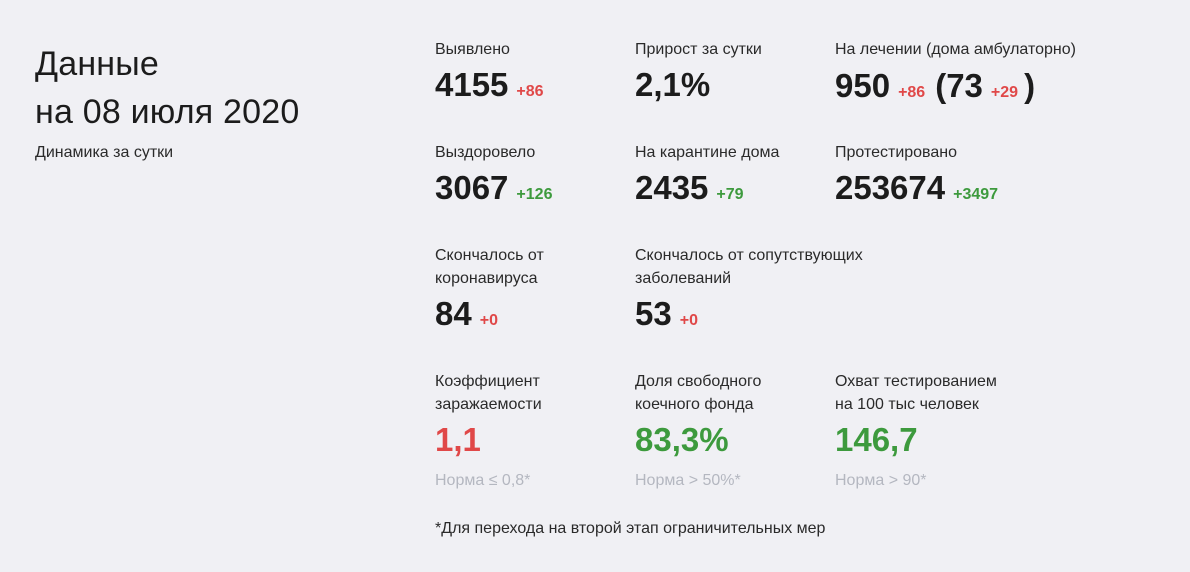  I want to click on stat-label: На лечении (дома амбулаторно), so click(955, 49).